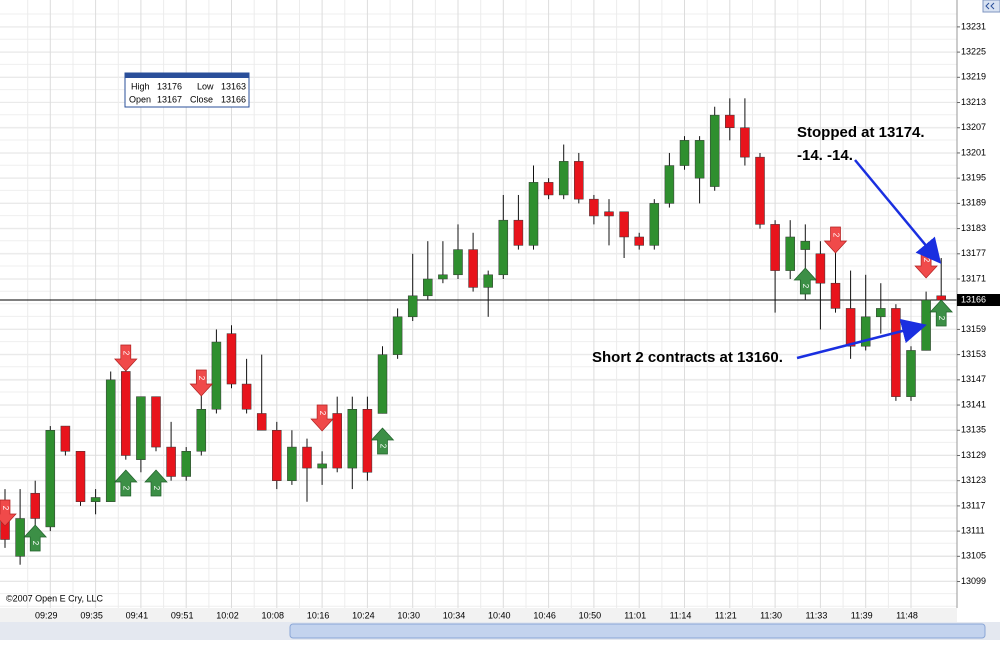  What do you see at coordinates (478, 615) in the screenshot?
I see `x-axis-strip` at bounding box center [478, 615].